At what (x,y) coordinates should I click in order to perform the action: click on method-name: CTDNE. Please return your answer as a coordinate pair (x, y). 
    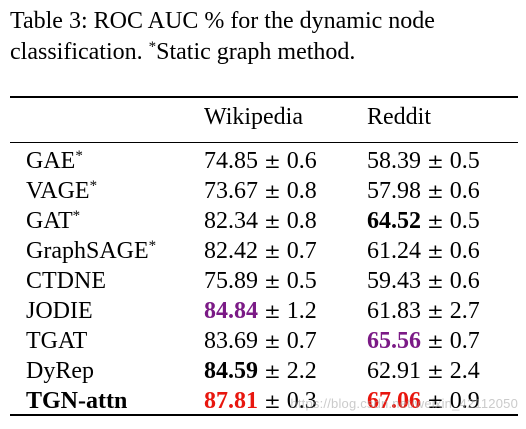
    Looking at the image, I should click on (66, 281).